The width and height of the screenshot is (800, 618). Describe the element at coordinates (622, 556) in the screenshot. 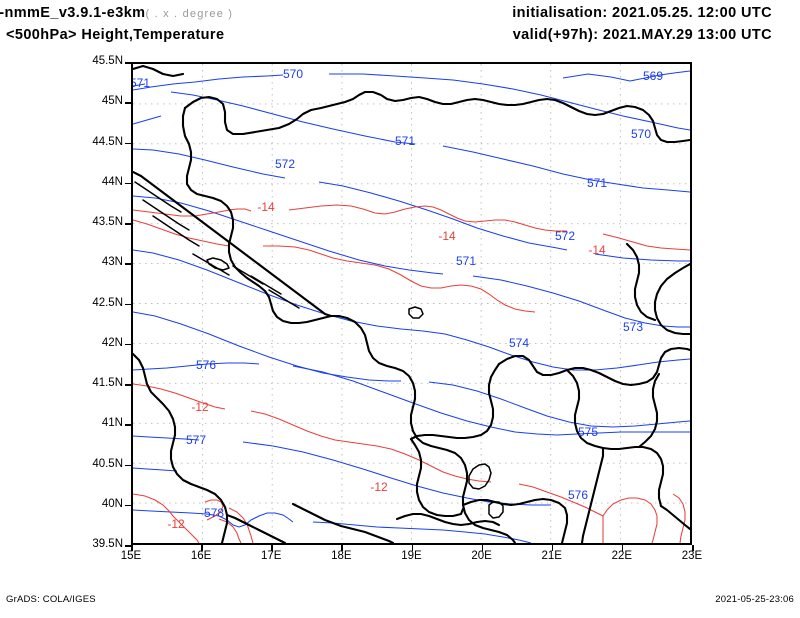

I see `x-tick-label: 22E` at that location.